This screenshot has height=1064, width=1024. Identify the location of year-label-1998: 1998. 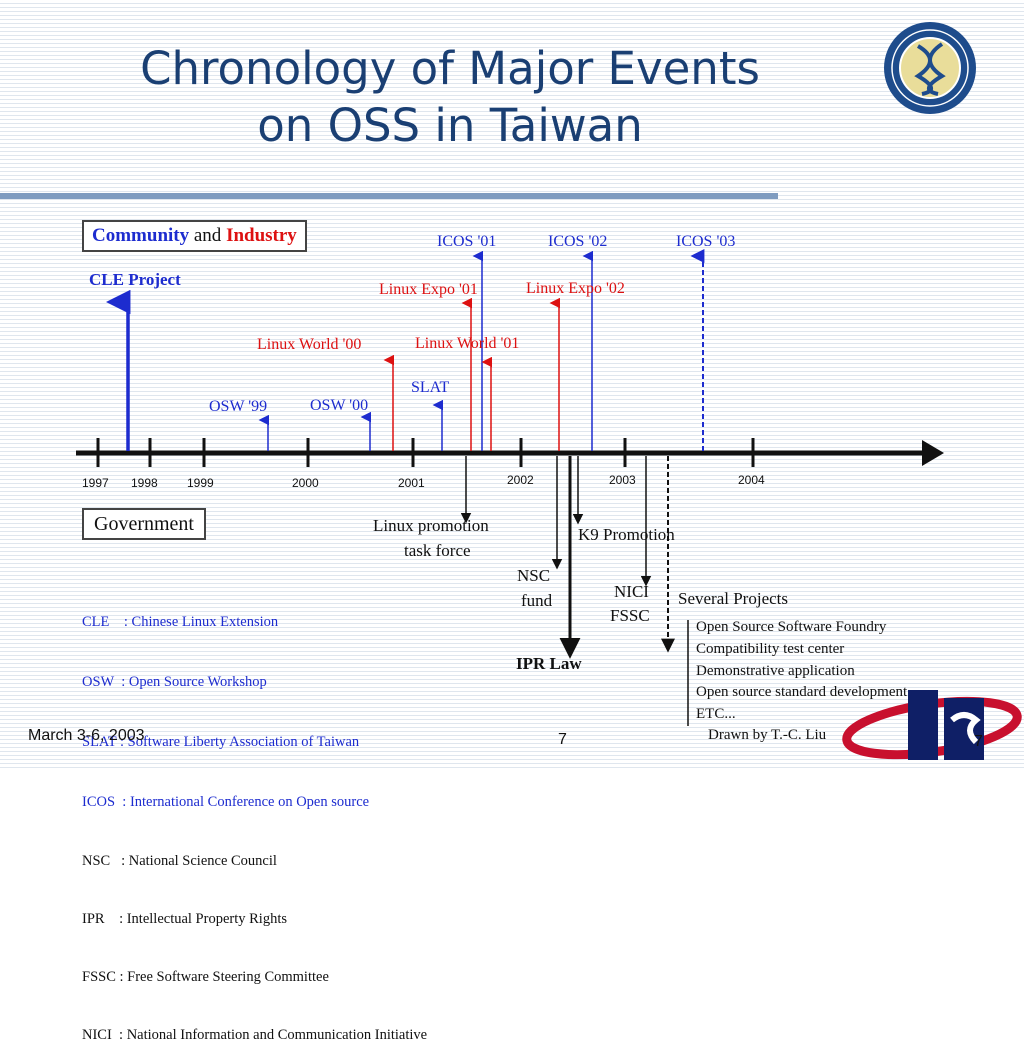
(144, 483).